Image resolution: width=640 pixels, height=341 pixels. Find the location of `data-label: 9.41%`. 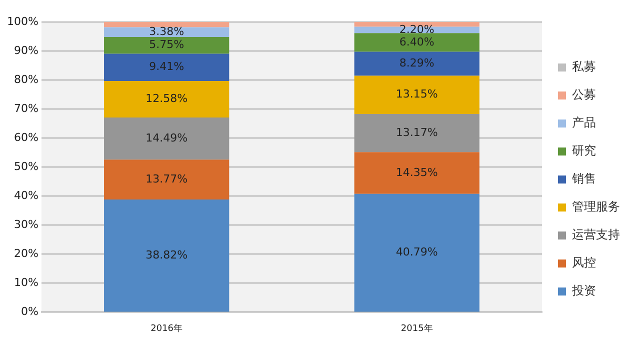

data-label: 9.41% is located at coordinates (166, 67).